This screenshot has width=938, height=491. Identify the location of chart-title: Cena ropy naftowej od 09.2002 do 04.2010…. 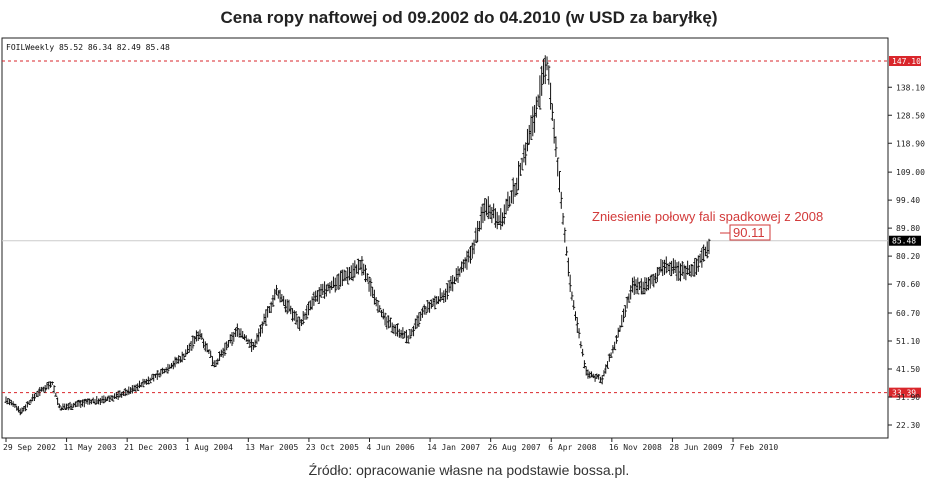
(469, 17).